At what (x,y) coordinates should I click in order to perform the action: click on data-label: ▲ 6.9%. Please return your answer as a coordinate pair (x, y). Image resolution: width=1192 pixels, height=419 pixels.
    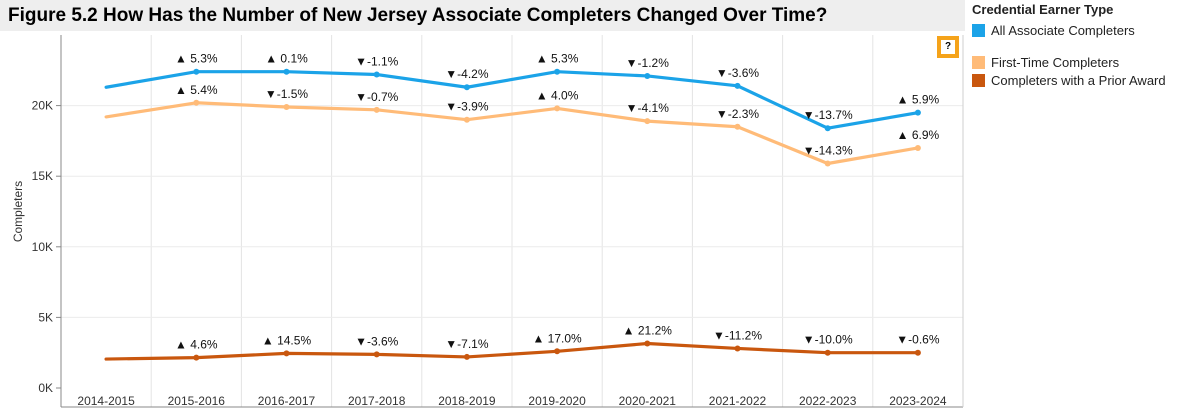
    Looking at the image, I should click on (918, 135).